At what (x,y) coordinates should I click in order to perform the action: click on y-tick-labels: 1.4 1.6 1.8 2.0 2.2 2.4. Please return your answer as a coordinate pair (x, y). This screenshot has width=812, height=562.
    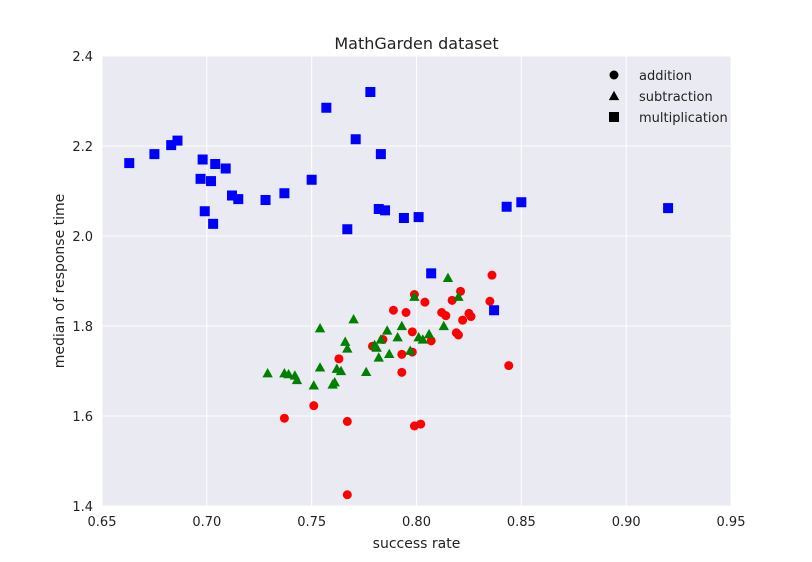
    Looking at the image, I should click on (82, 282).